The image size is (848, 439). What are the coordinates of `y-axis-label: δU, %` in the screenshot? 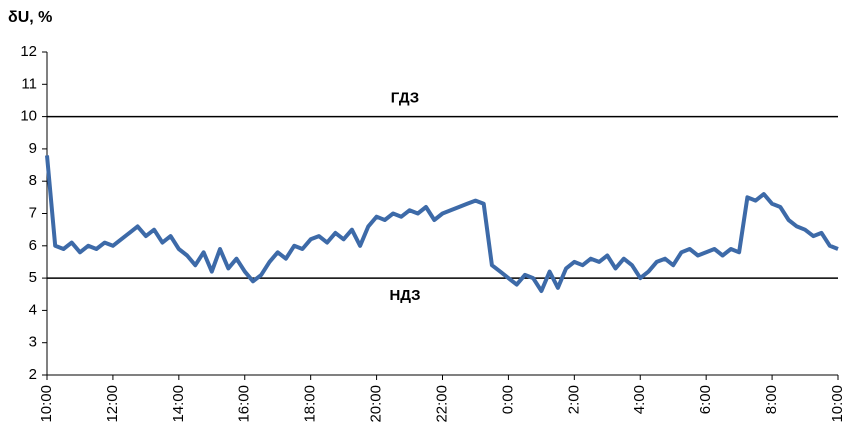 It's located at (30, 17).